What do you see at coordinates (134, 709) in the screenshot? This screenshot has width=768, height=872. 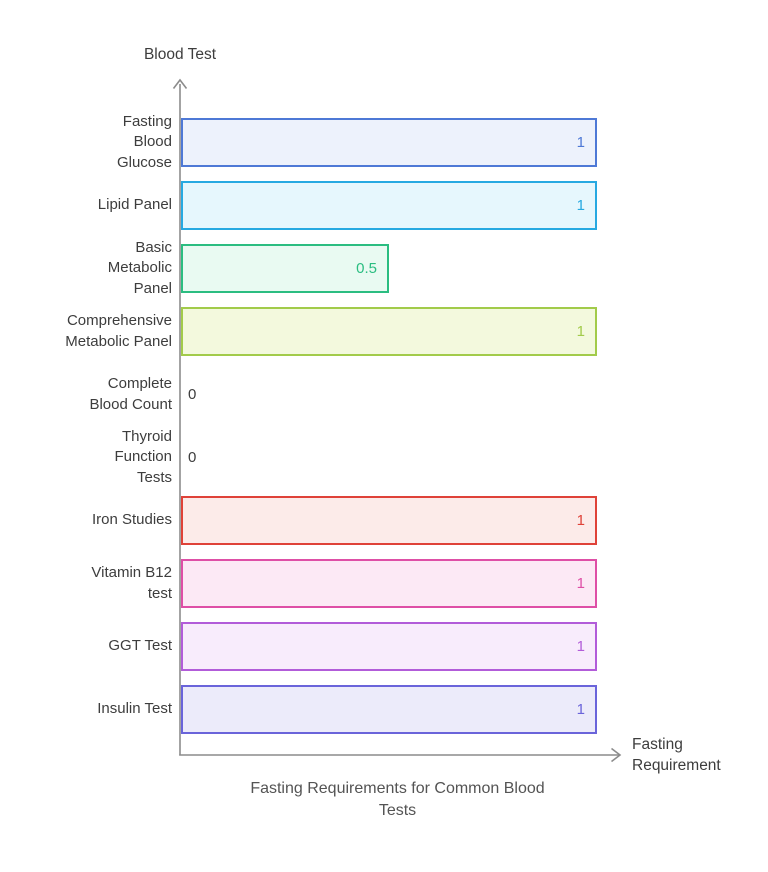 I see `category-label-line: Insulin Test` at bounding box center [134, 709].